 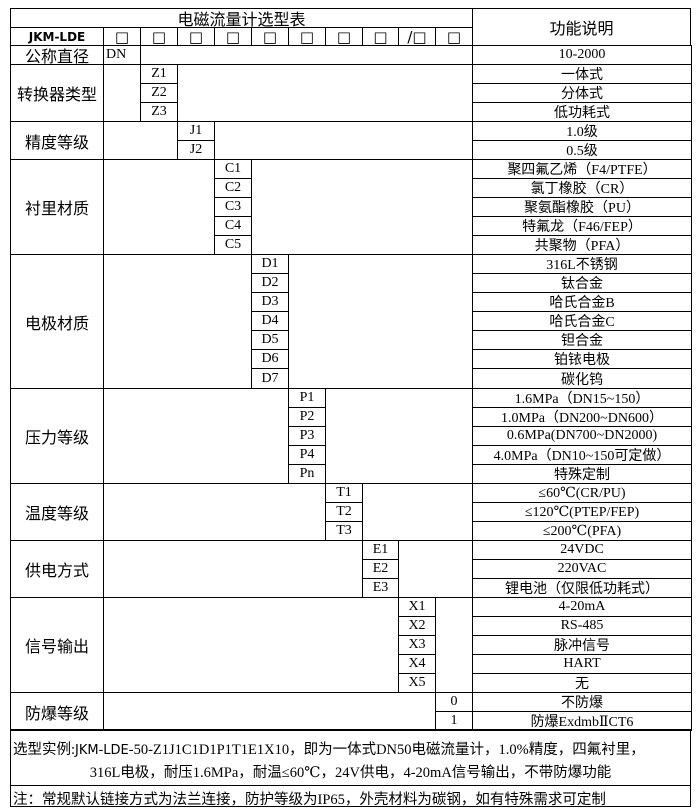 I want to click on option-description: 碳化钨, so click(x=582, y=378).